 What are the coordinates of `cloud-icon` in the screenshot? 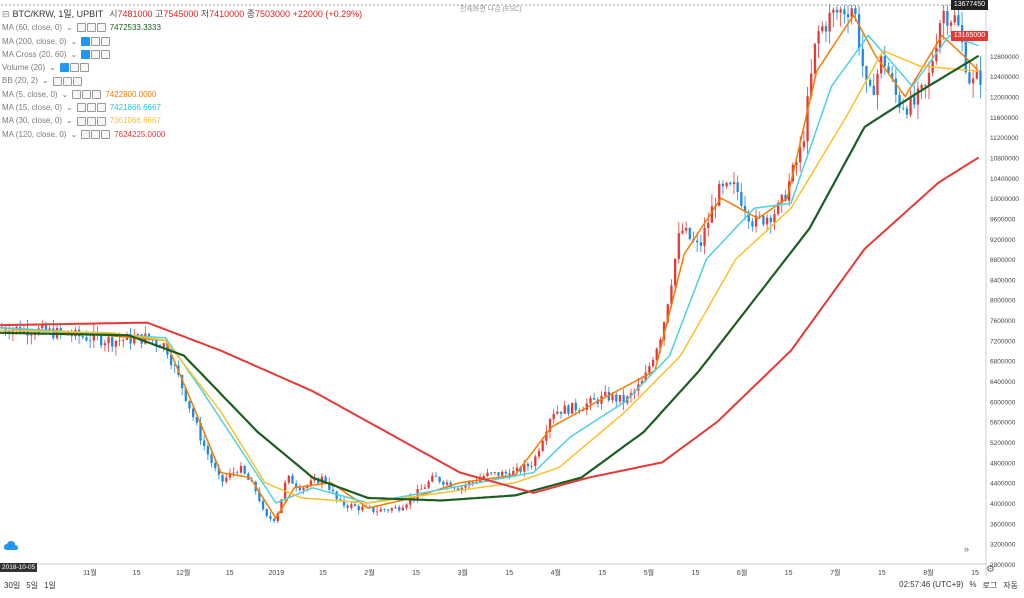 It's located at (11, 547).